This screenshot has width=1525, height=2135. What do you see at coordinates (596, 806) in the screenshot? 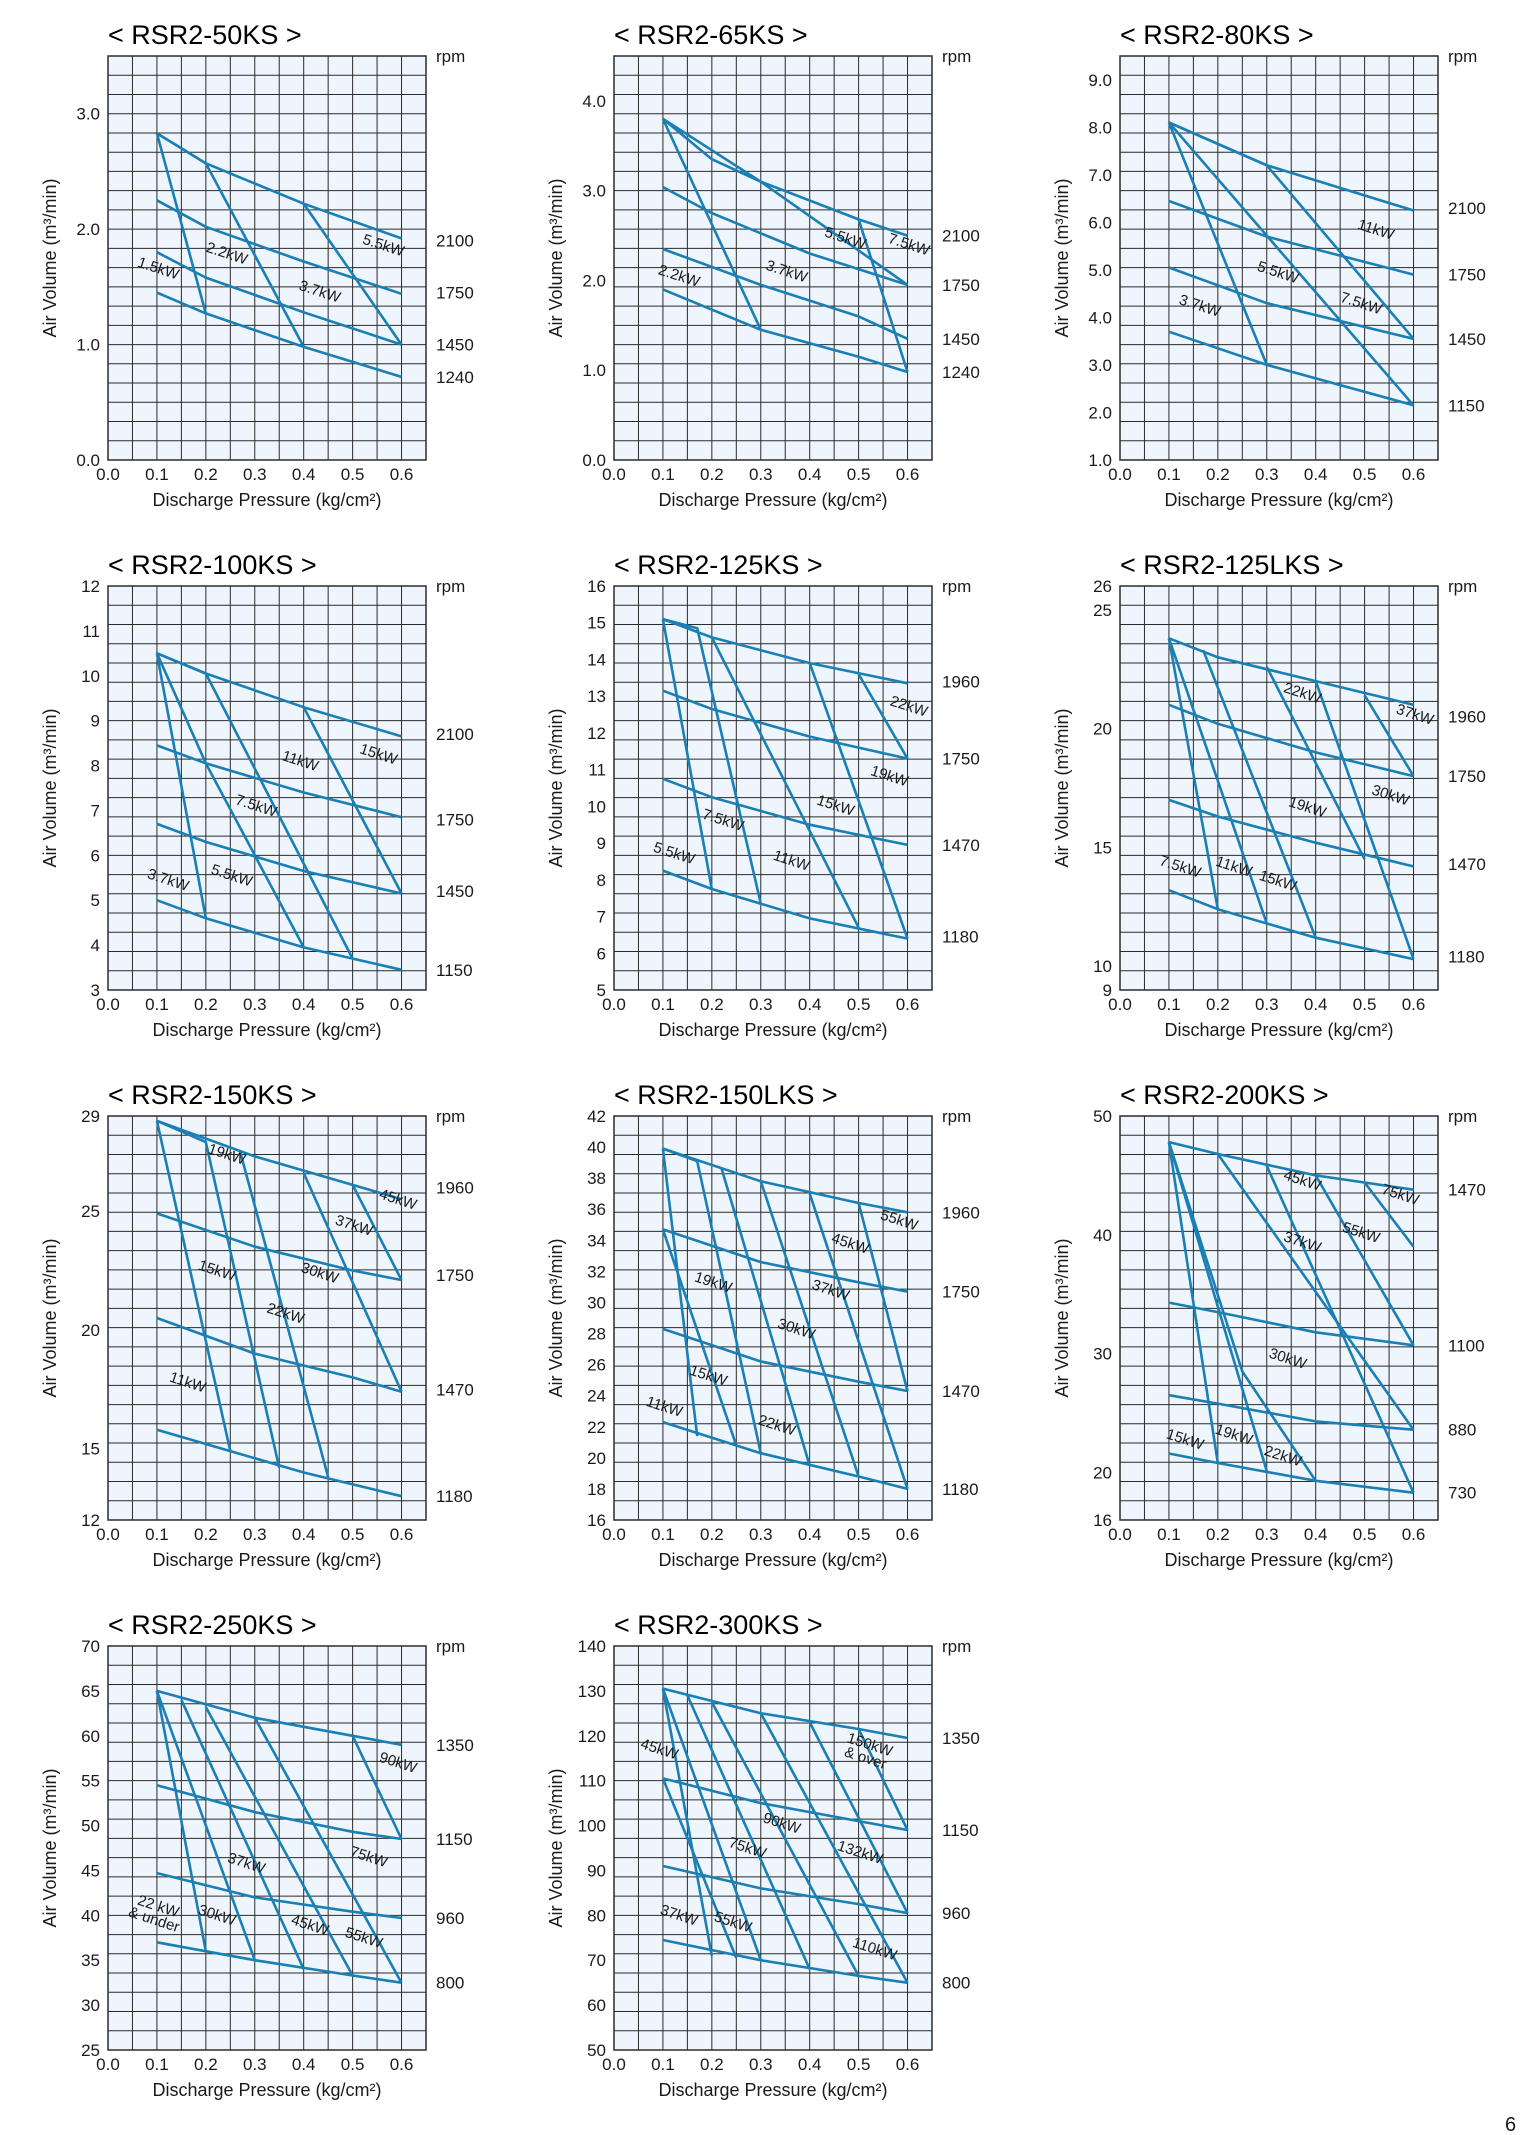
I see `y-tick-label: 10` at bounding box center [596, 806].